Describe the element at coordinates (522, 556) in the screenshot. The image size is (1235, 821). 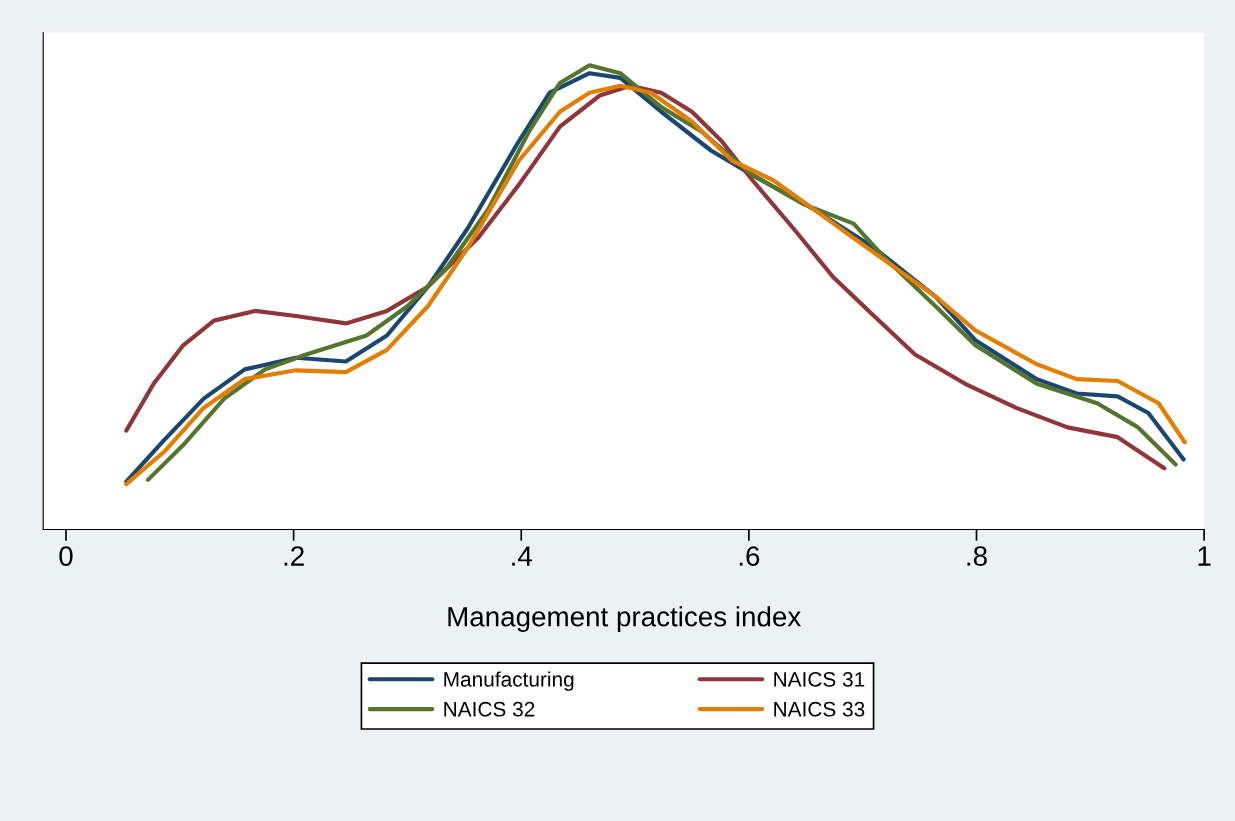
I see `x-tick-label: .4` at that location.